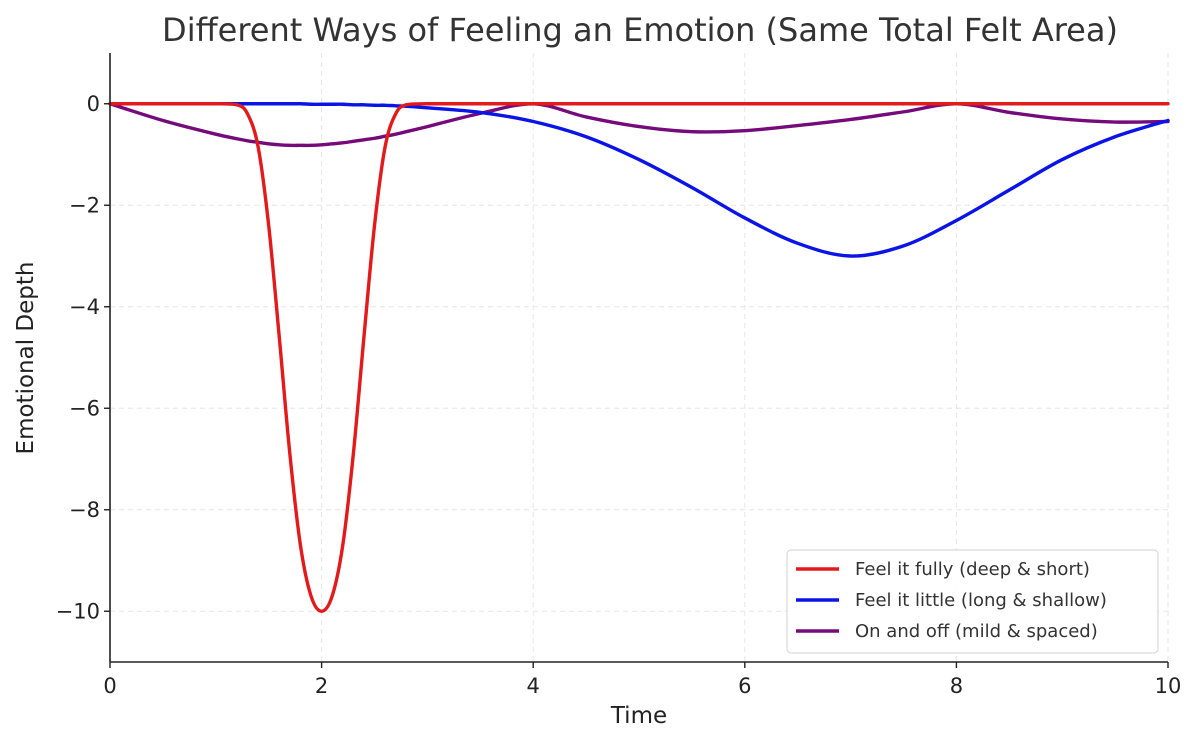 Image resolution: width=1200 pixels, height=744 pixels. What do you see at coordinates (638, 716) in the screenshot?
I see `x-axis-title: Time` at bounding box center [638, 716].